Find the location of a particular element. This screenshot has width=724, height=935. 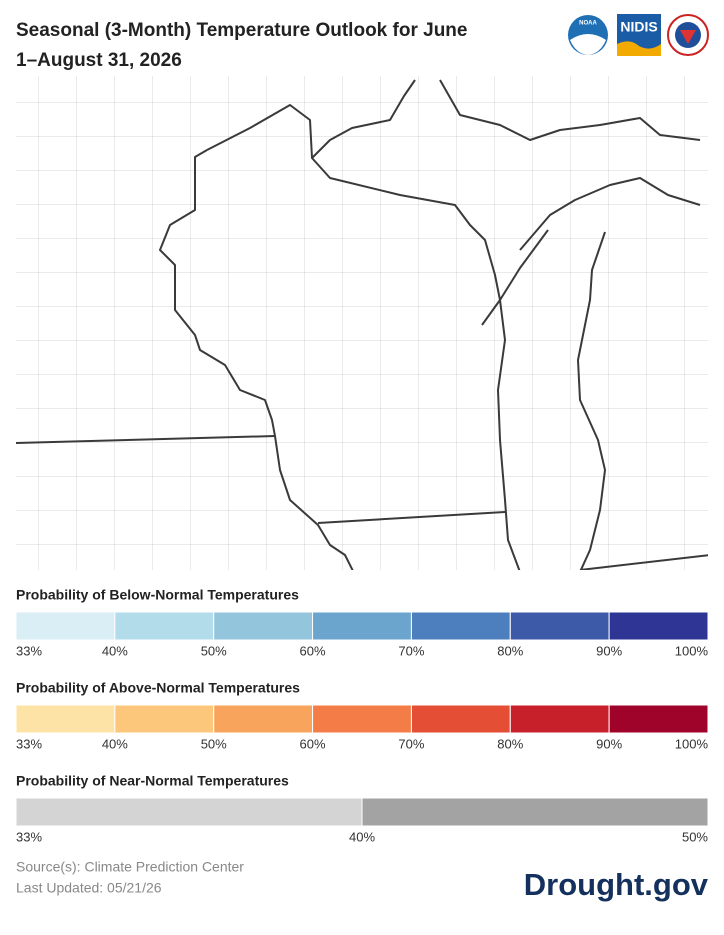

nidis-logo: NIDIS is located at coordinates (639, 35).